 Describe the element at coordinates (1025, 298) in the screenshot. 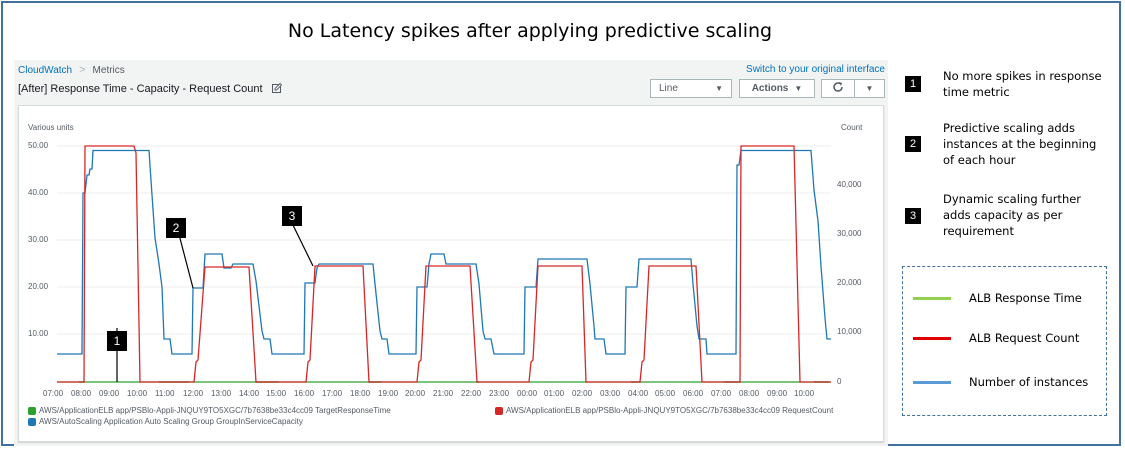

I see `key-label: ALB Response Time` at that location.